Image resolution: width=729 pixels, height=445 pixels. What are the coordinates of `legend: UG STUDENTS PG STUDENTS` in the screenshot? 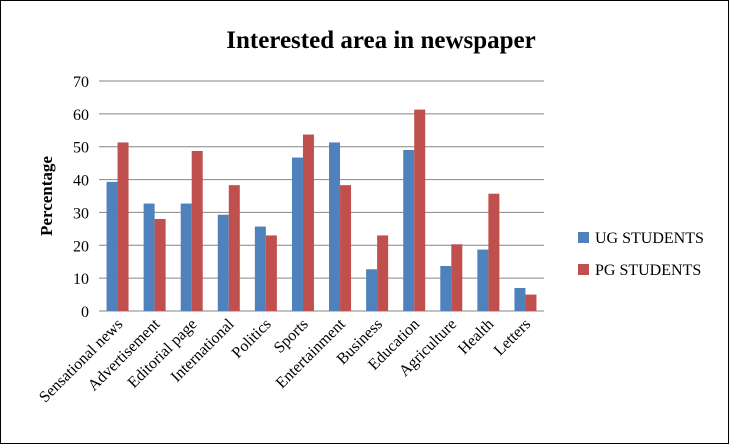 It's located at (641, 254).